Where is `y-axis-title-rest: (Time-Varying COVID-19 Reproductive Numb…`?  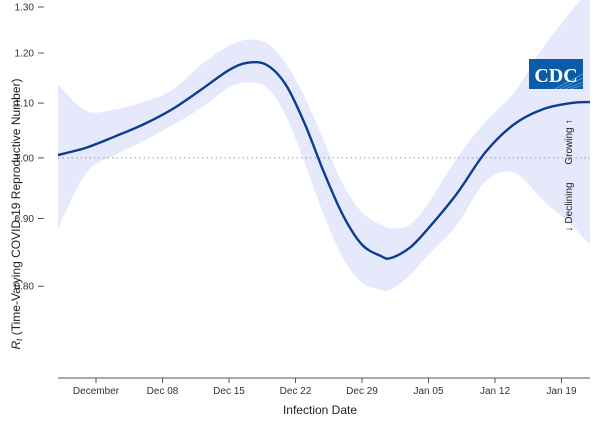
y-axis-title-rest: (Time-Varying COVID-19 Reproductive Numb… is located at coordinates (16, 209).